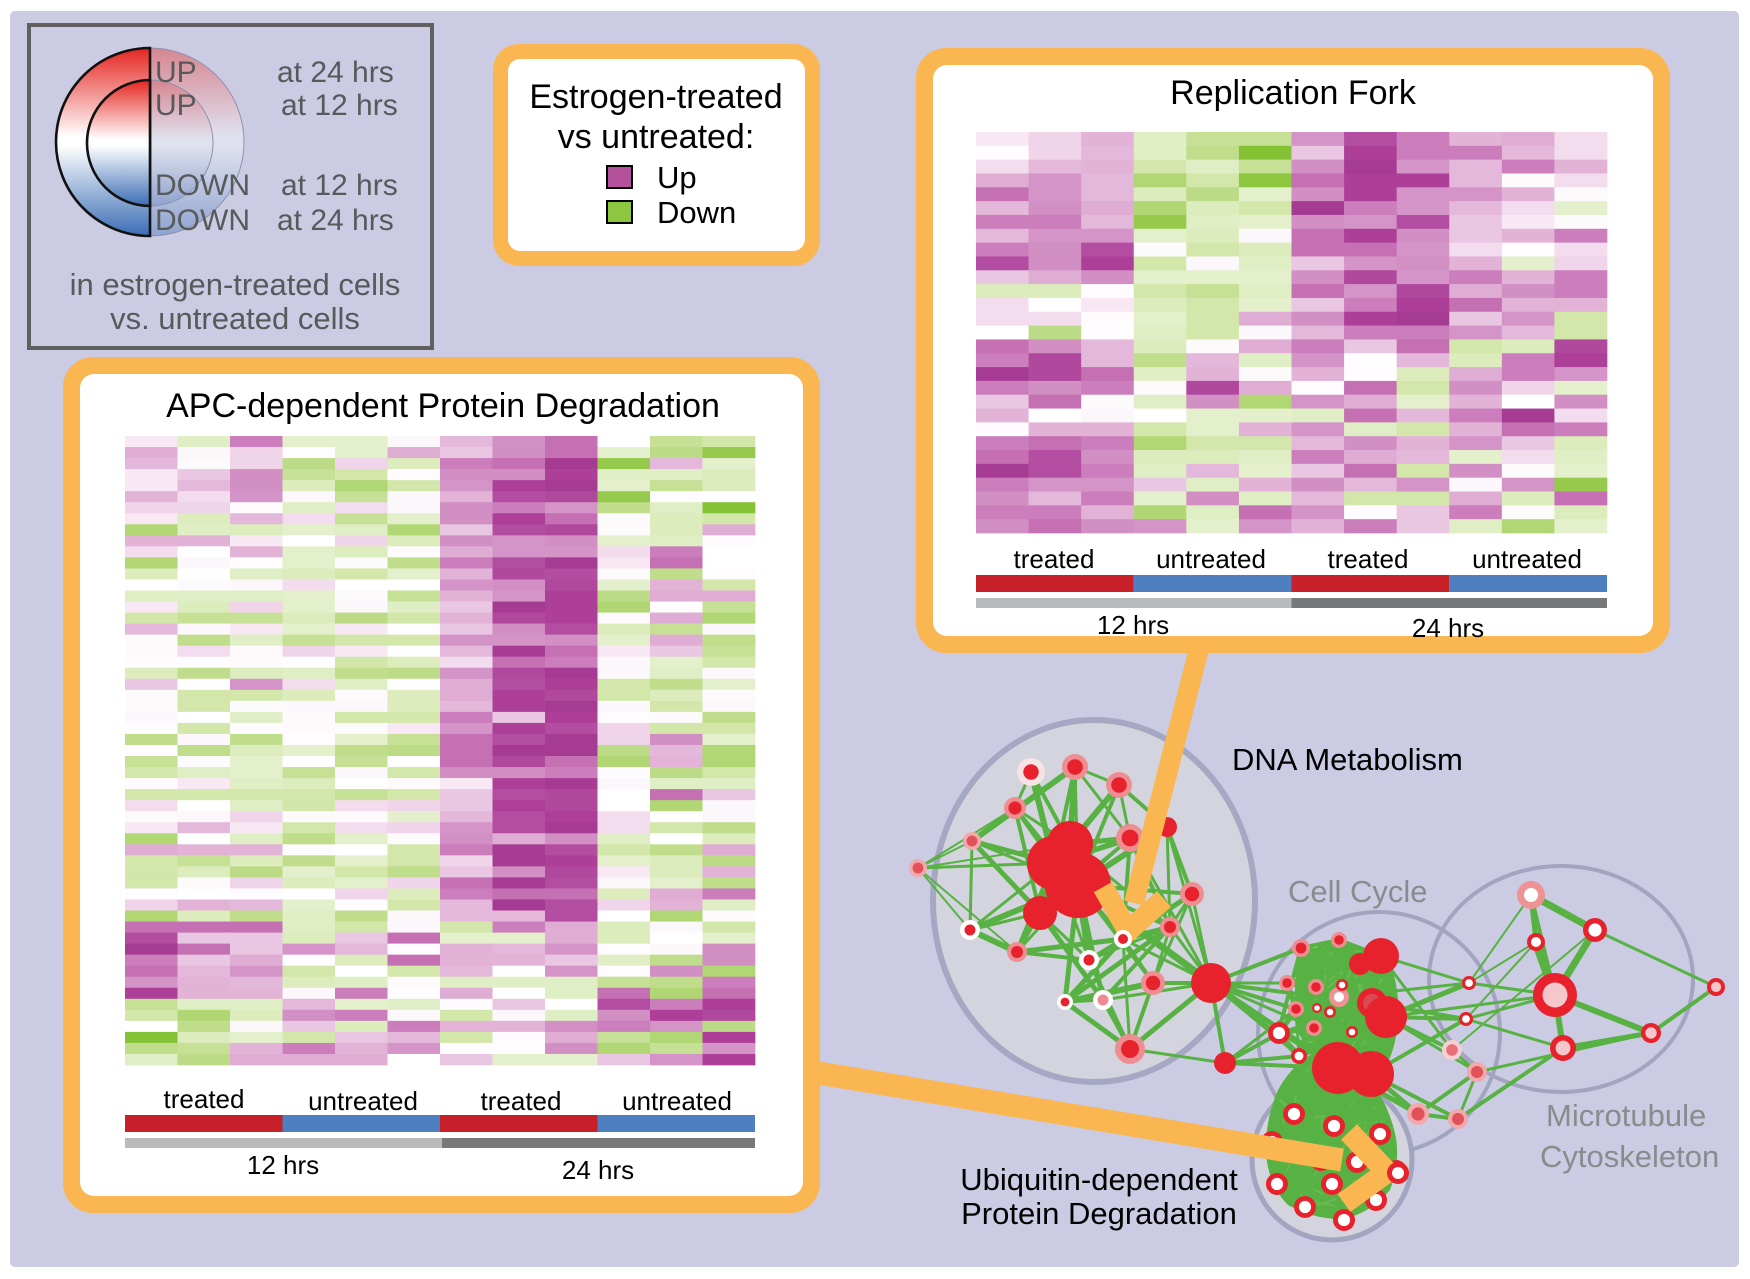  Describe the element at coordinates (1347, 759) in the screenshot. I see `svg-text: DNA Metabolism` at that location.